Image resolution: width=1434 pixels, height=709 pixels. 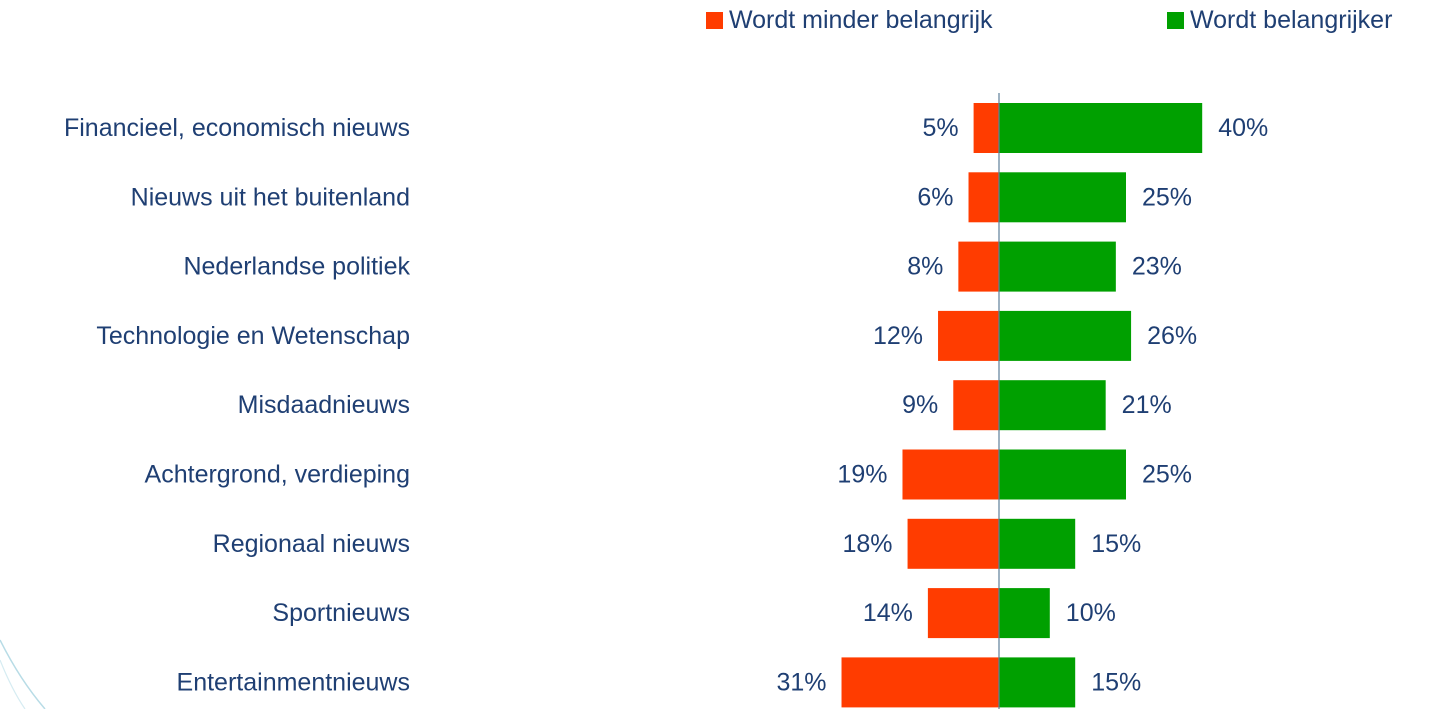 I want to click on legend-label-more-important: Wordt belangrijker, so click(x=1291, y=20).